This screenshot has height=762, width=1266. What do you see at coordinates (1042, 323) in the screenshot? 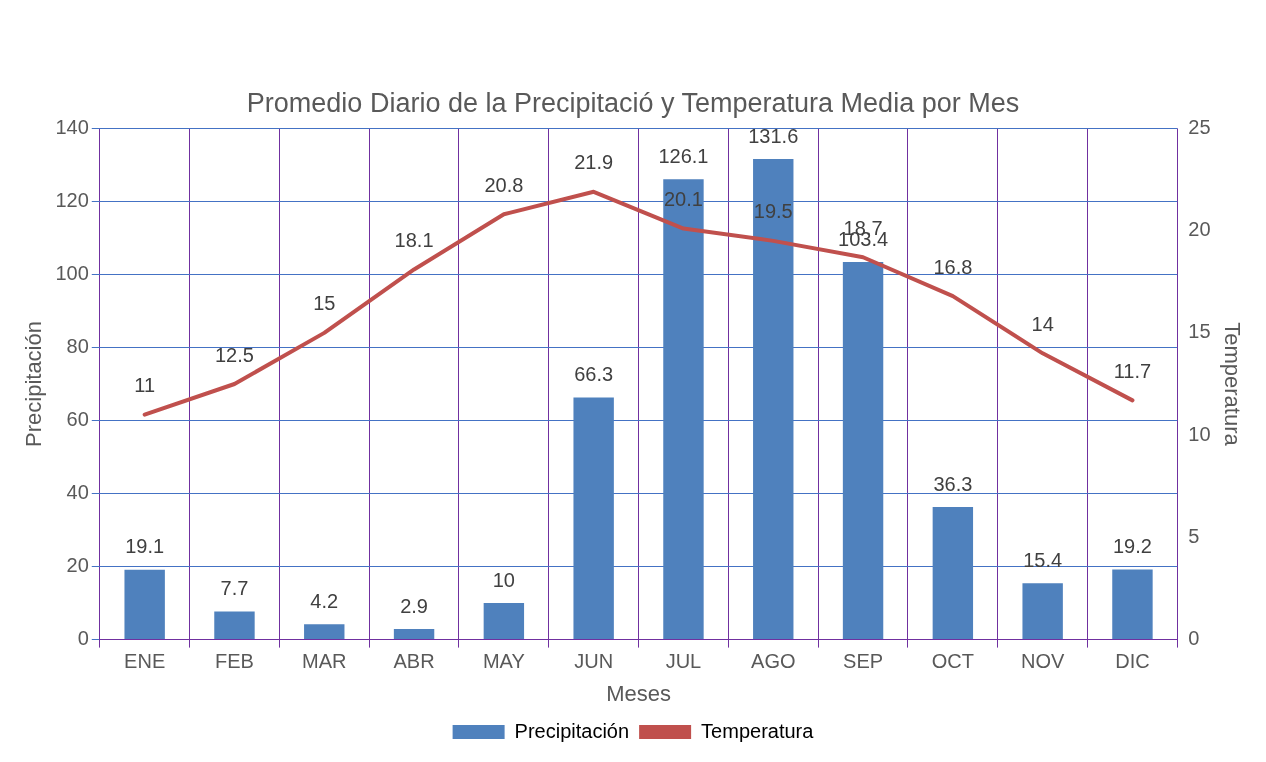
I see `data-label: 14` at bounding box center [1042, 323].